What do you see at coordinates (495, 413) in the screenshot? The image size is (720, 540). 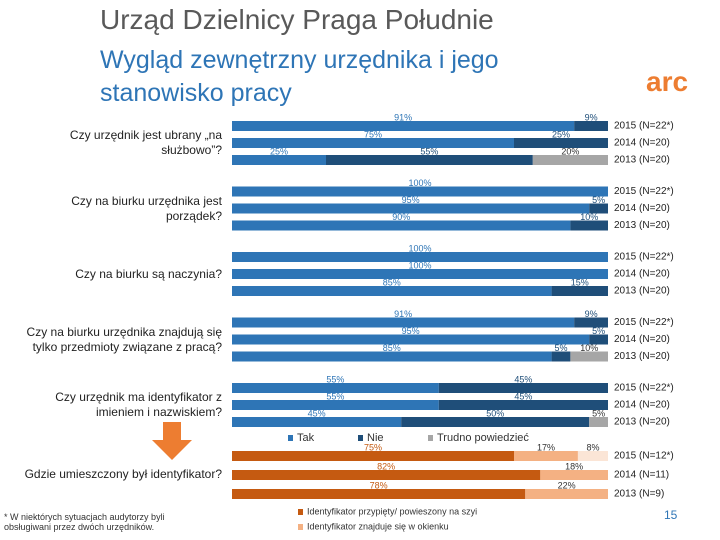 I see `value-label: 50%` at bounding box center [495, 413].